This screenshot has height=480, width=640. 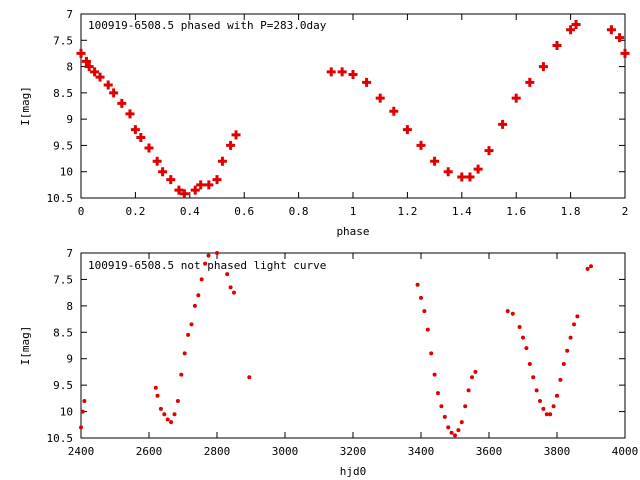 What do you see at coordinates (571, 211) in the screenshot?
I see `x-tick-label: 1.8` at bounding box center [571, 211].